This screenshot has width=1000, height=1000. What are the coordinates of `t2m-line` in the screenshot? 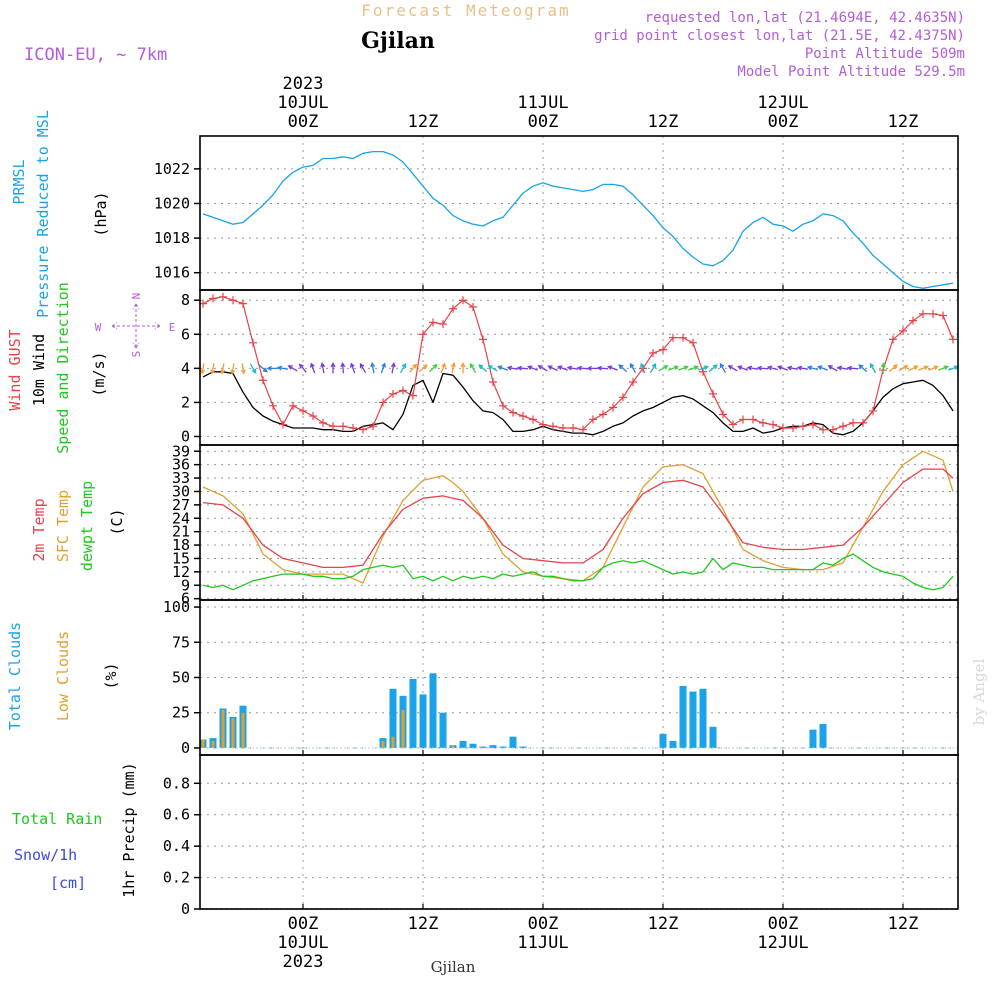 It's located at (578, 518).